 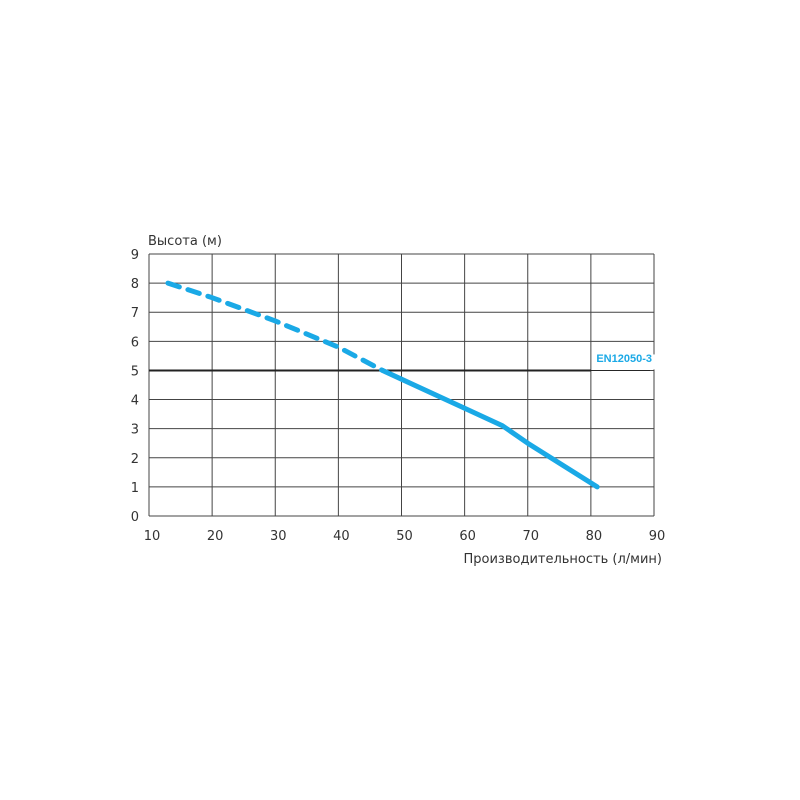 I want to click on y-tick-label: 7, so click(x=135, y=313).